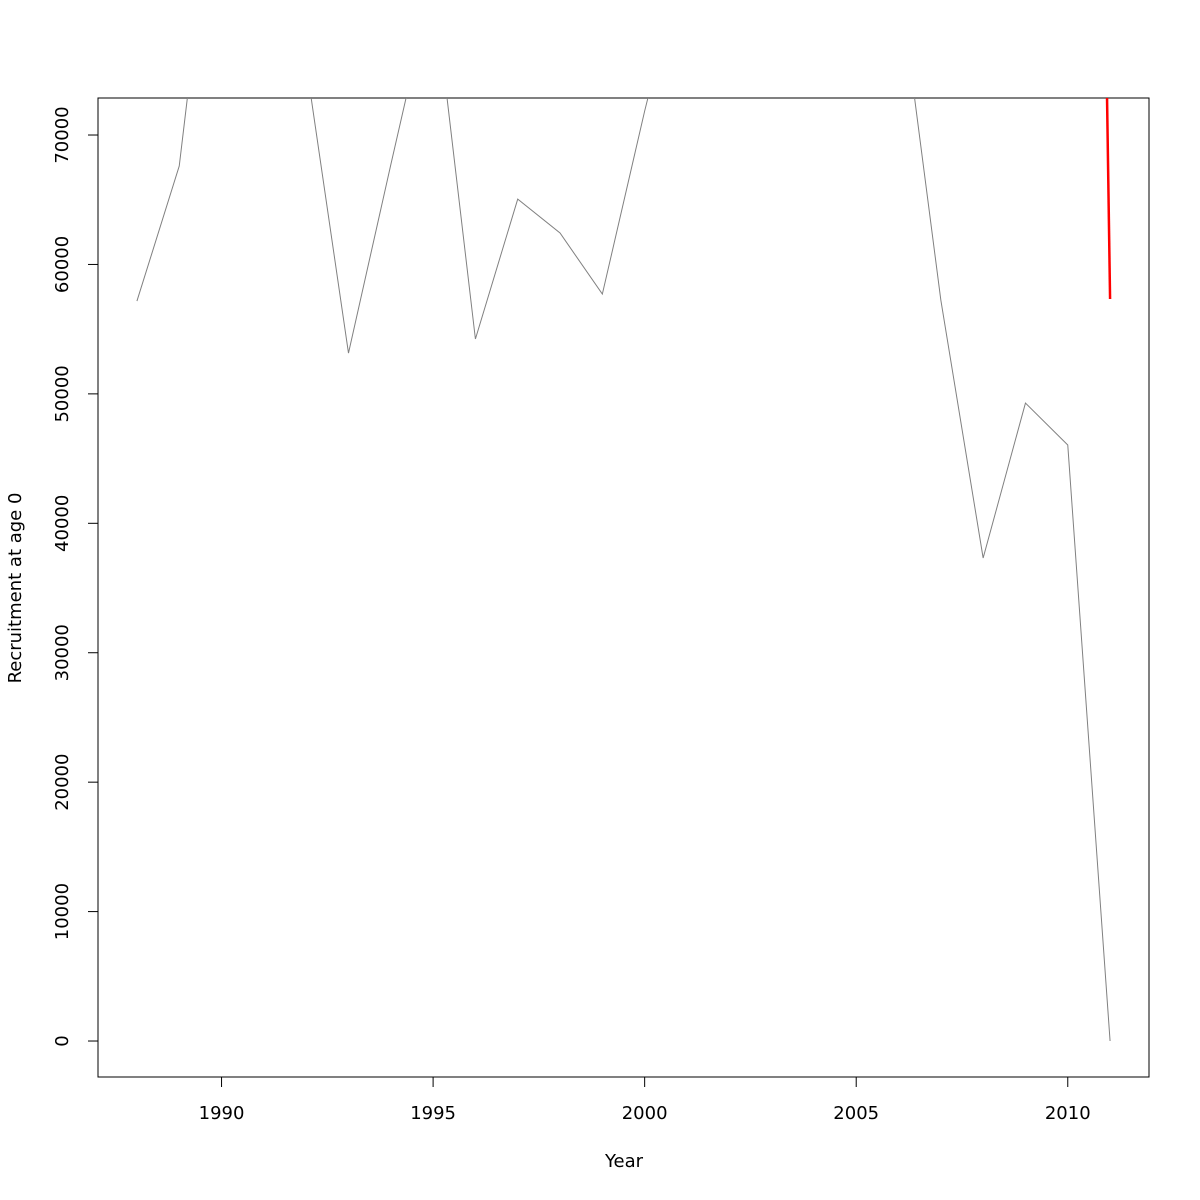  Describe the element at coordinates (1068, 1113) in the screenshot. I see `x-tick-label: 2010` at that location.